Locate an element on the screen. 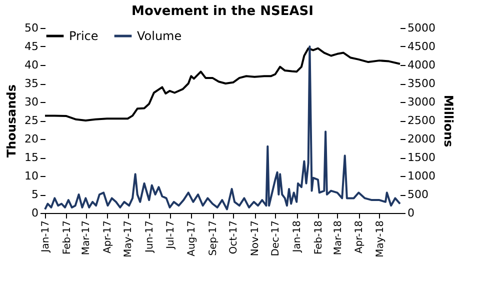 Image resolution: width=493 pixels, height=308 pixels. y-tick-label: 15 is located at coordinates (31, 157).